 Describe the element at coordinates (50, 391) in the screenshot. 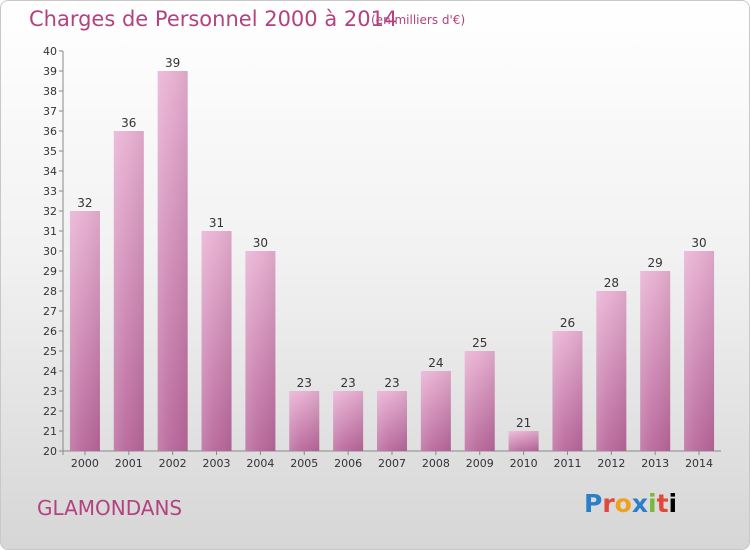

I see `y-tick-label: 23` at that location.